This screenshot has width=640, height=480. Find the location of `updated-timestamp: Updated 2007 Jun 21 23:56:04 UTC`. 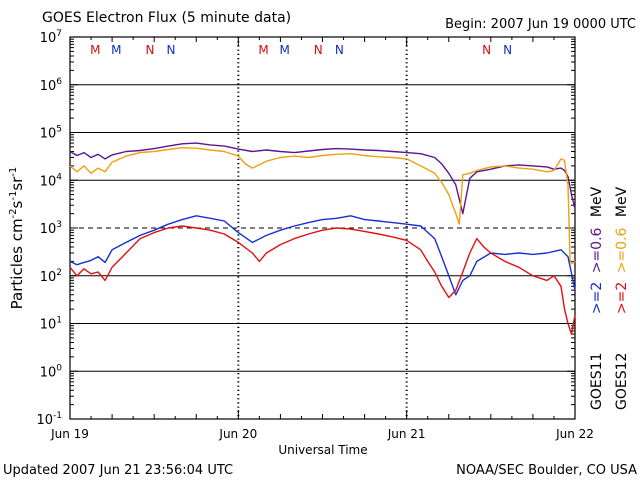

updated-timestamp: Updated 2007 Jun 21 23:56:04 UTC is located at coordinates (118, 470).